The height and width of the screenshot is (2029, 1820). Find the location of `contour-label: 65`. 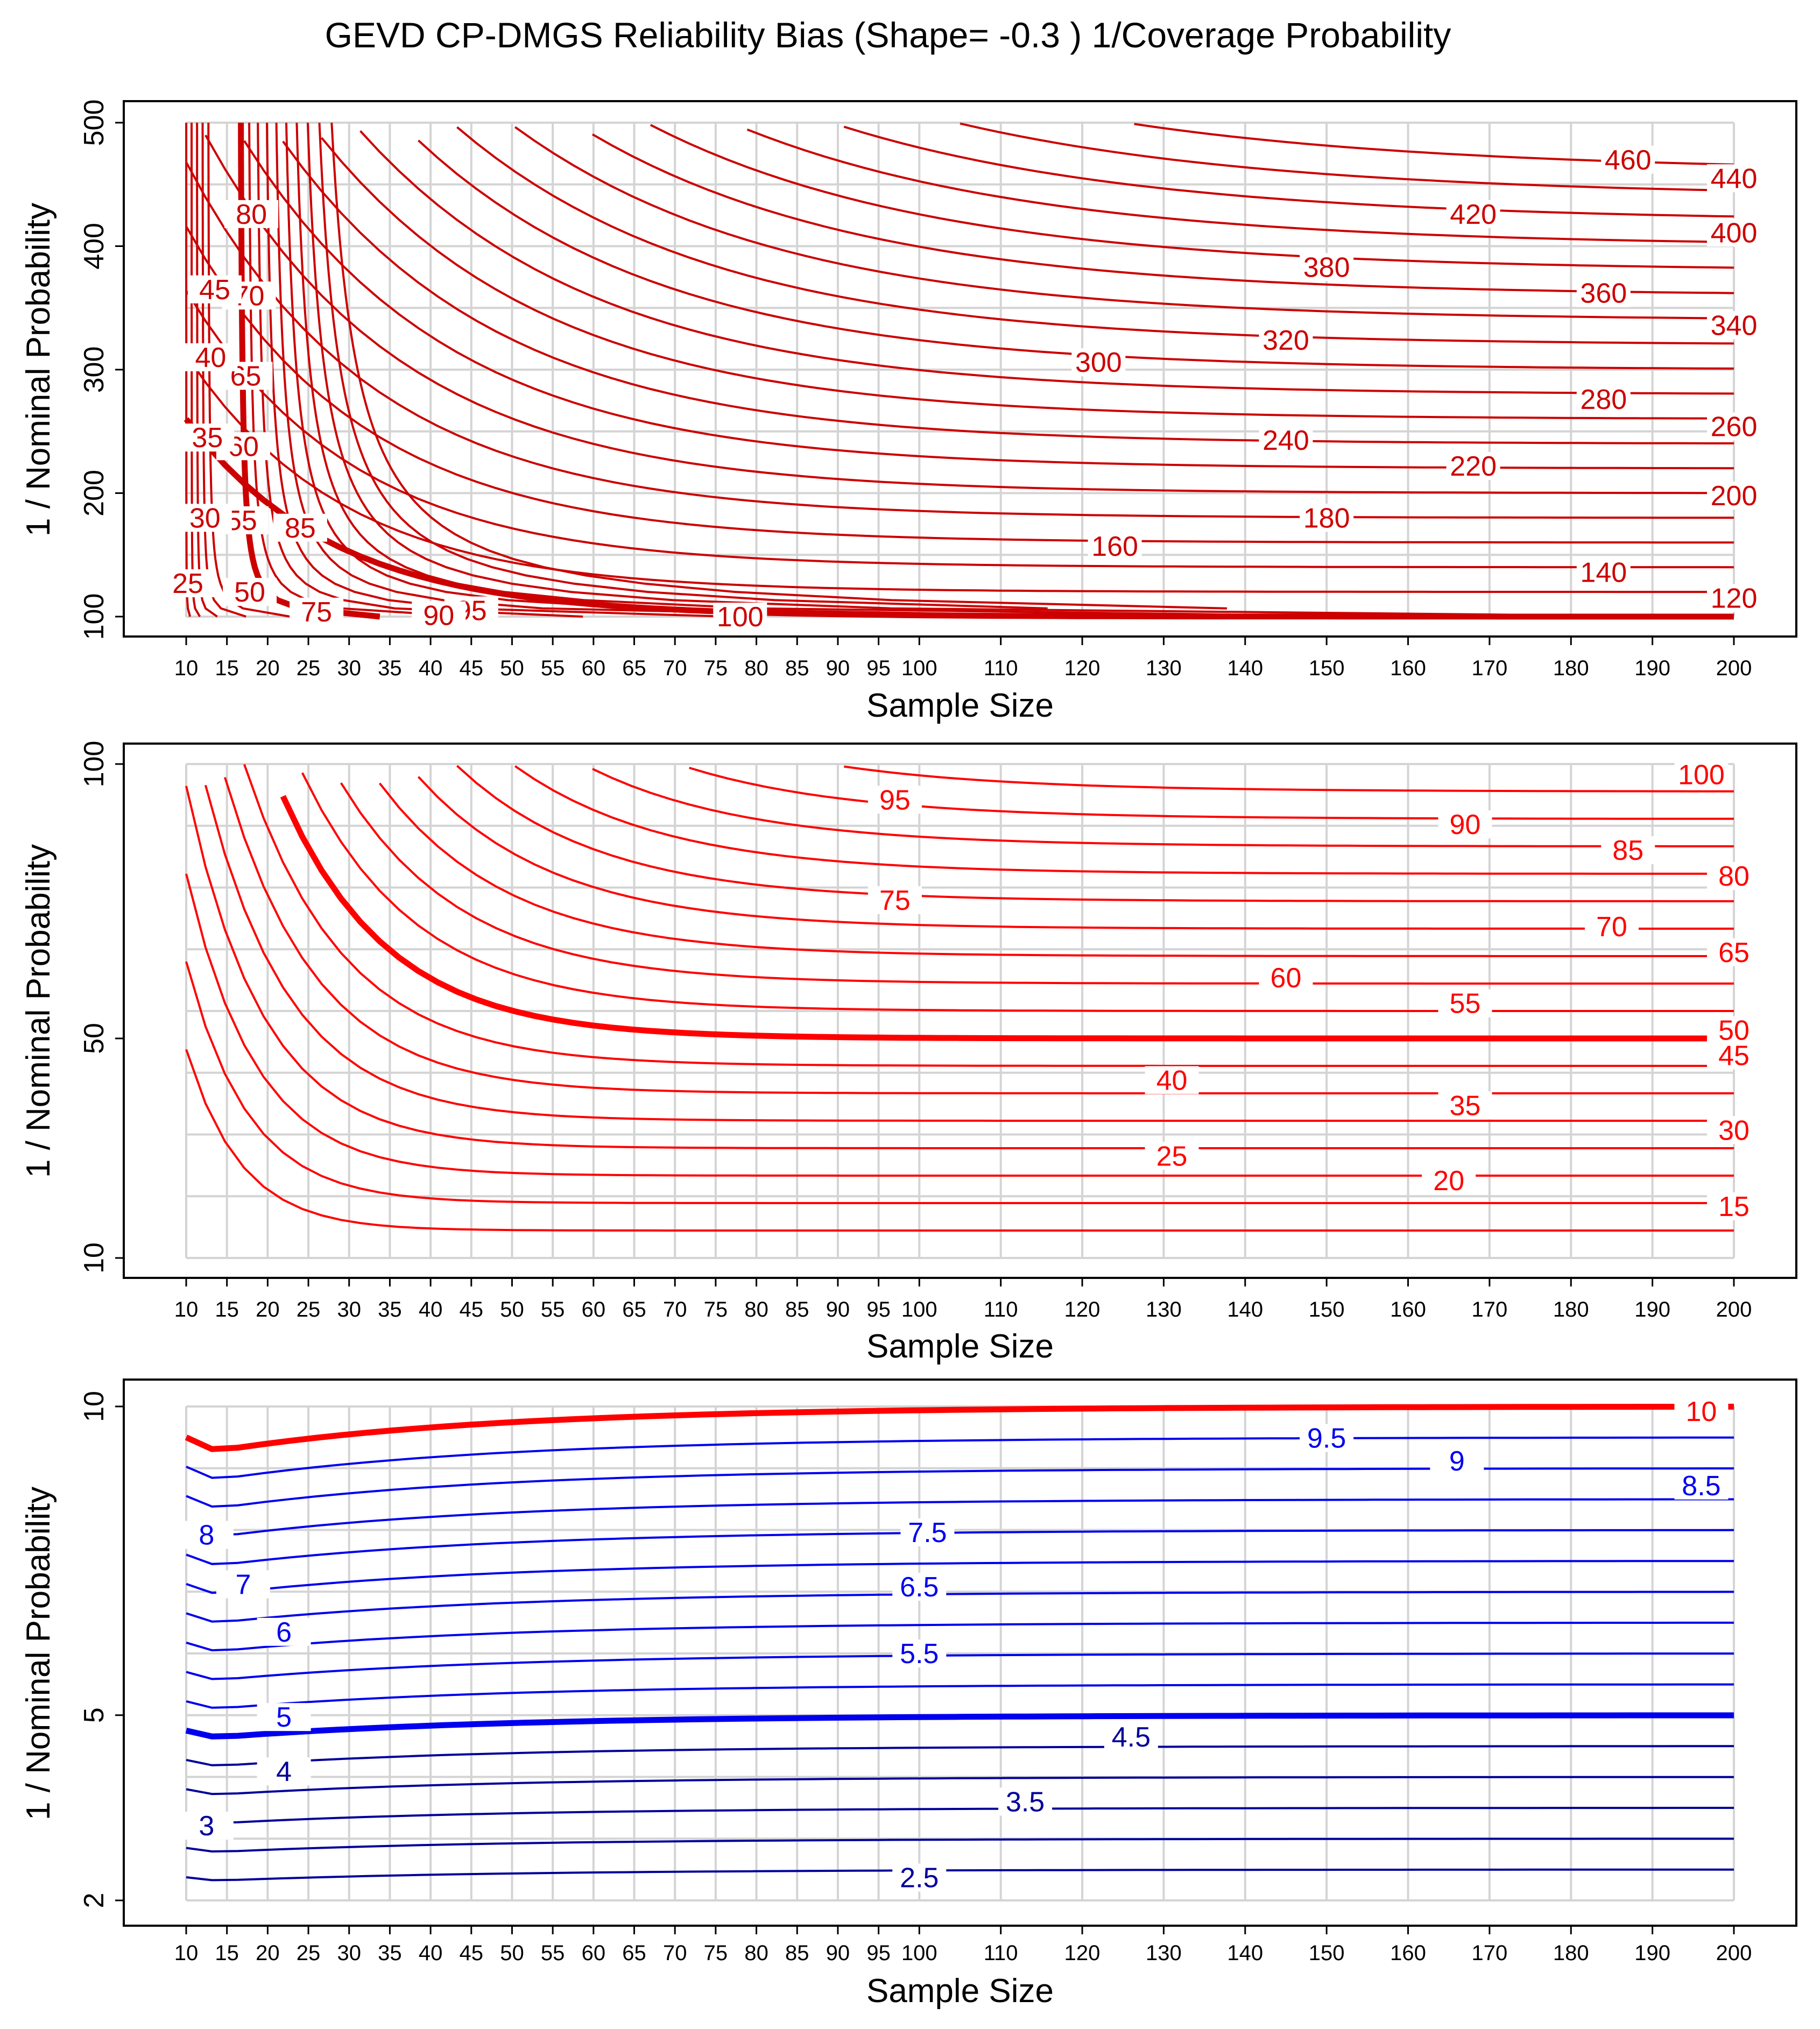

contour-label: 65 is located at coordinates (1734, 952).